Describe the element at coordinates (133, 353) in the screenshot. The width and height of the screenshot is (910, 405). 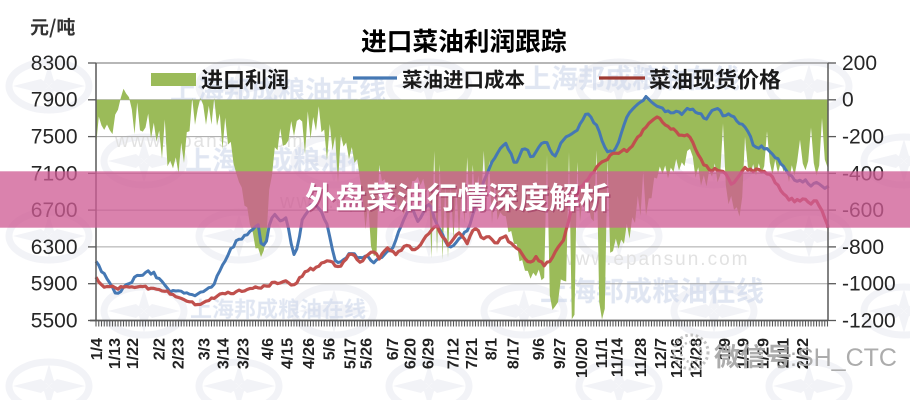
I see `svg-text: 1/22` at that location.